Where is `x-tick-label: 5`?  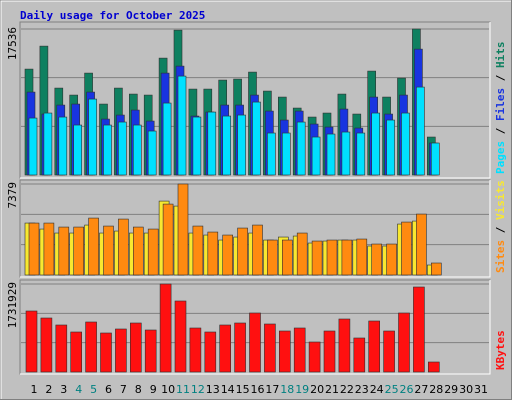 x-tick-label: 5 is located at coordinates (93, 389).